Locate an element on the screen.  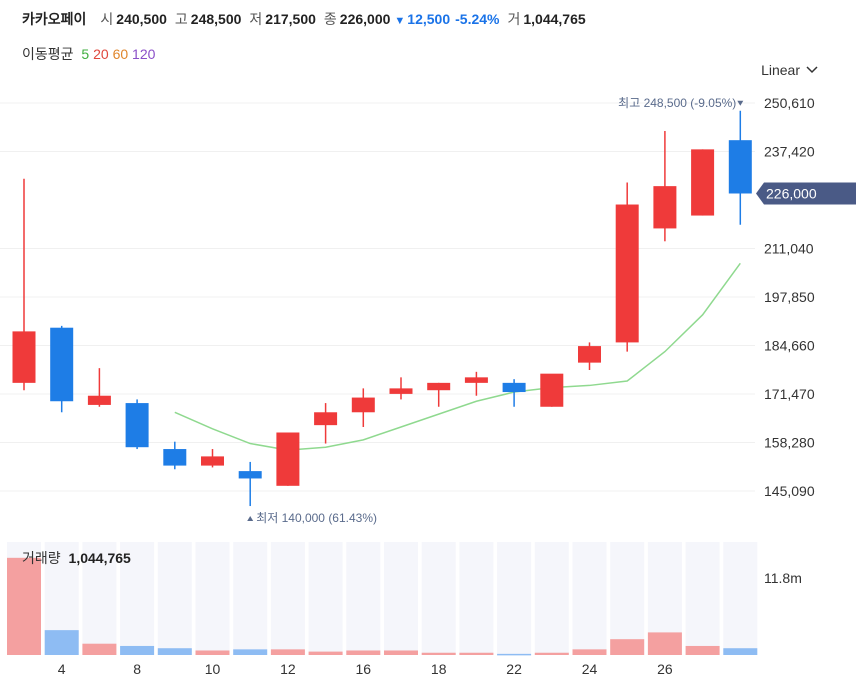
moving-average-legend: 이동평균 5 20 60 120 is located at coordinates (88, 54).